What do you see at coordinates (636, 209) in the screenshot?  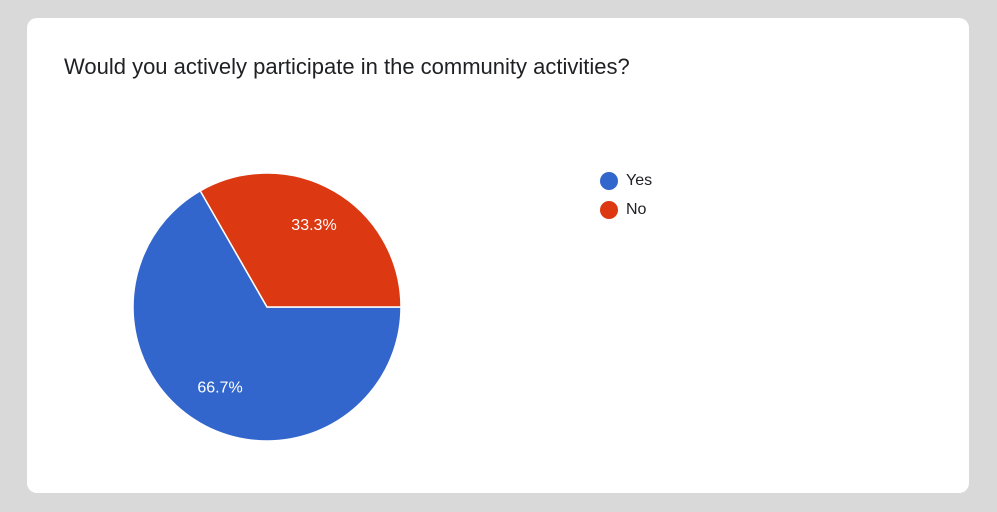 I see `legend-label: No` at bounding box center [636, 209].